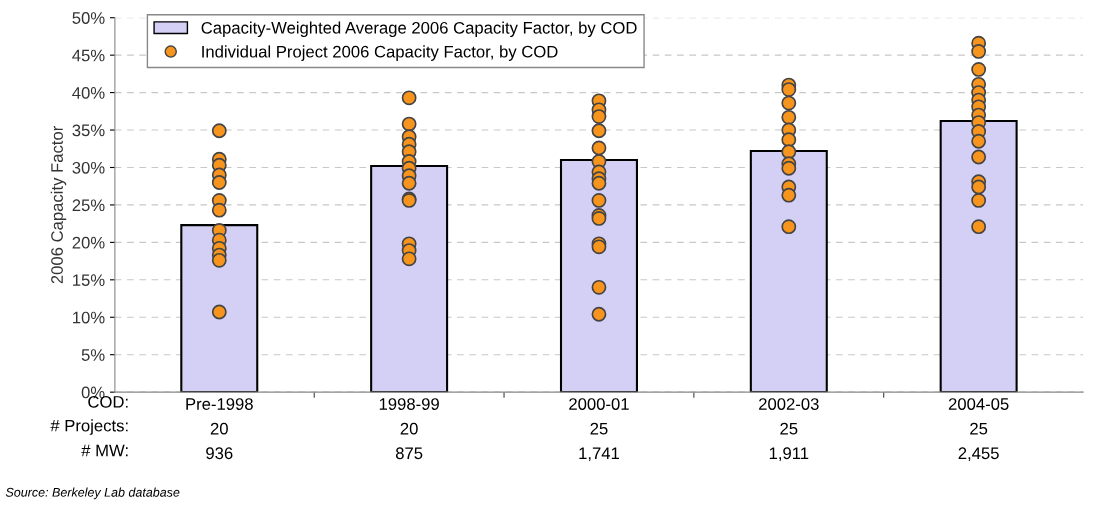  Describe the element at coordinates (58, 204) in the screenshot. I see `y-axis-title: 2006 Capacity Factor` at that location.